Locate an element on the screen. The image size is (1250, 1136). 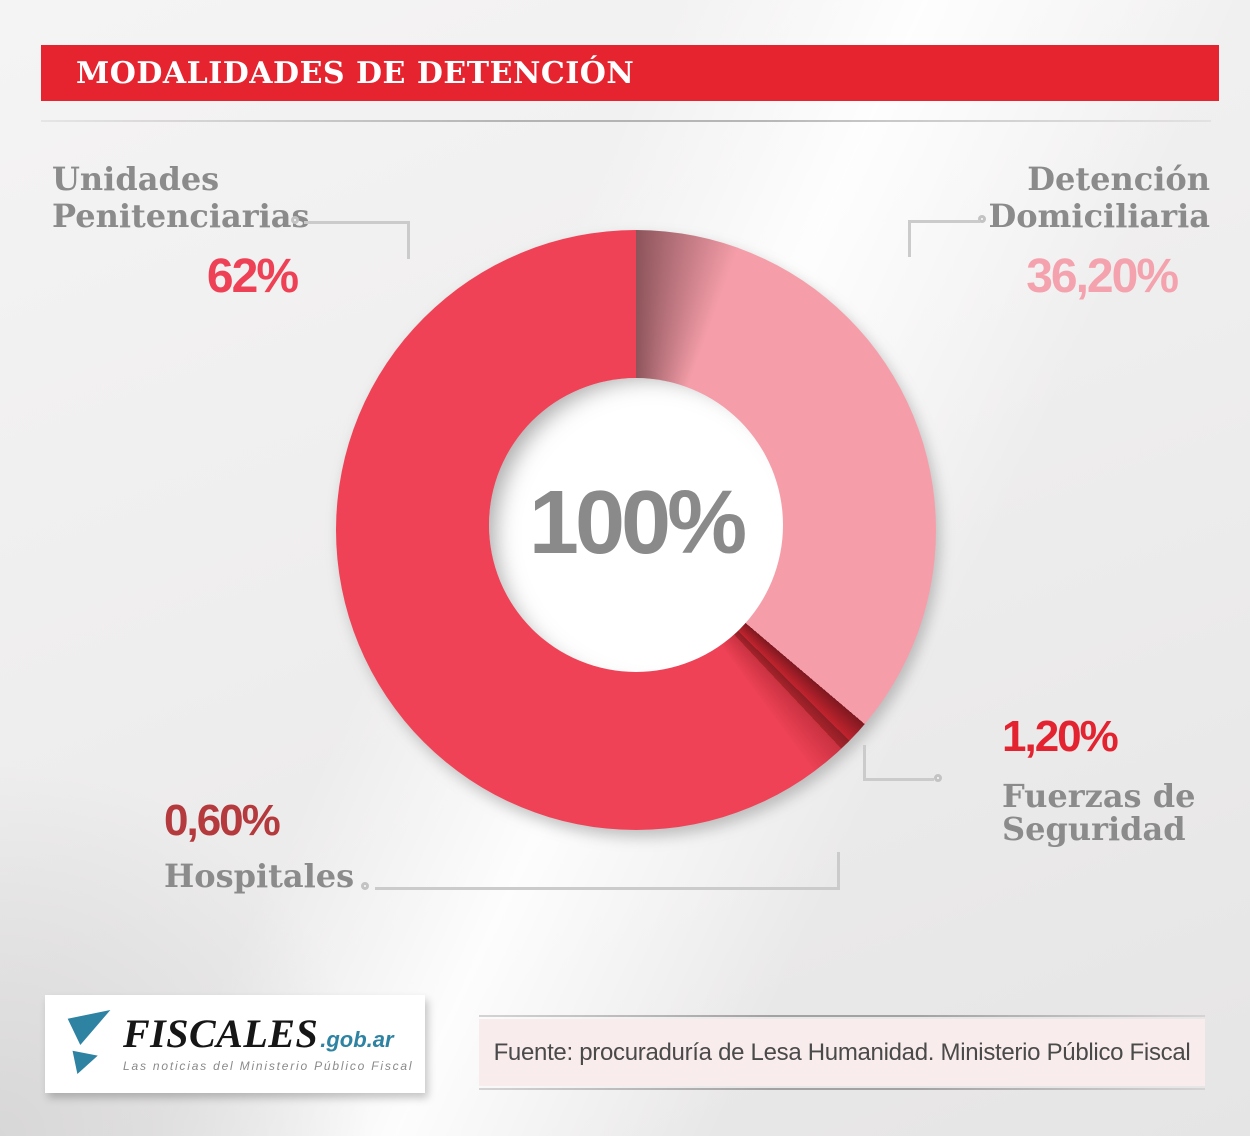
header-divider-line is located at coordinates (626, 121).